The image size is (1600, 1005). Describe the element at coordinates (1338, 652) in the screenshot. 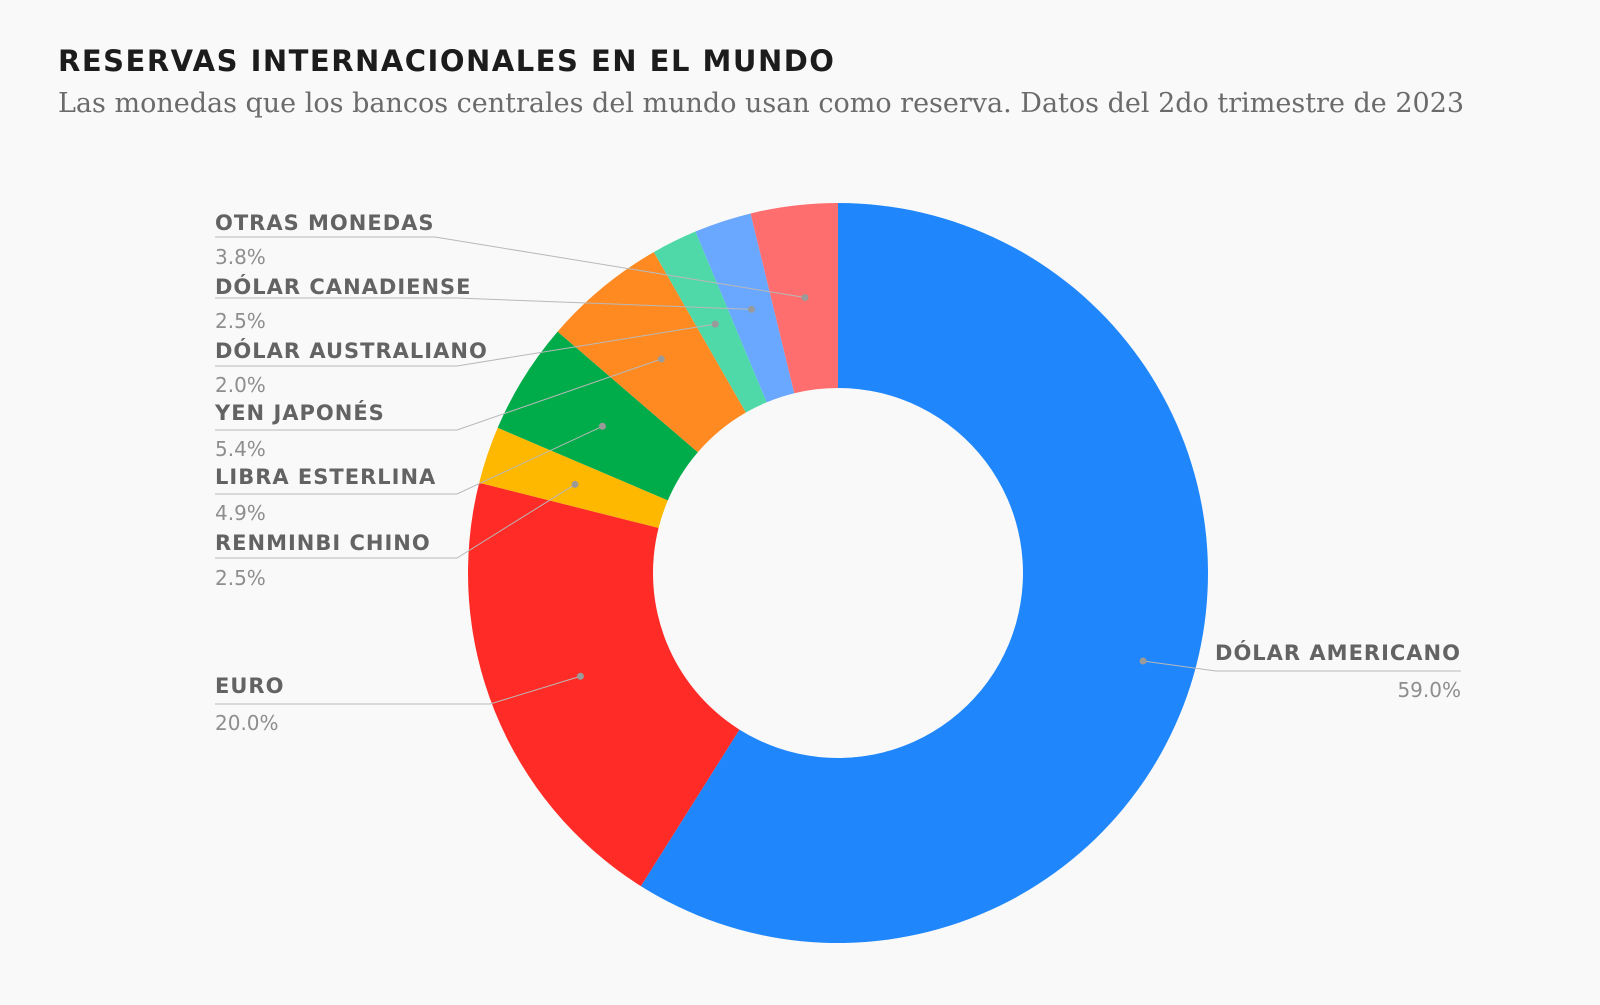

I see `label-name-dolar-americano: DÓLAR AMERICANO` at that location.